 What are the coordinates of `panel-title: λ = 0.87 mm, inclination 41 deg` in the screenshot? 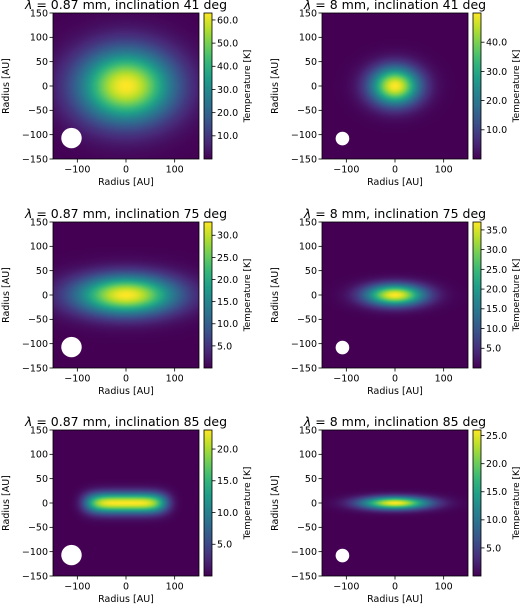 It's located at (125, 6).